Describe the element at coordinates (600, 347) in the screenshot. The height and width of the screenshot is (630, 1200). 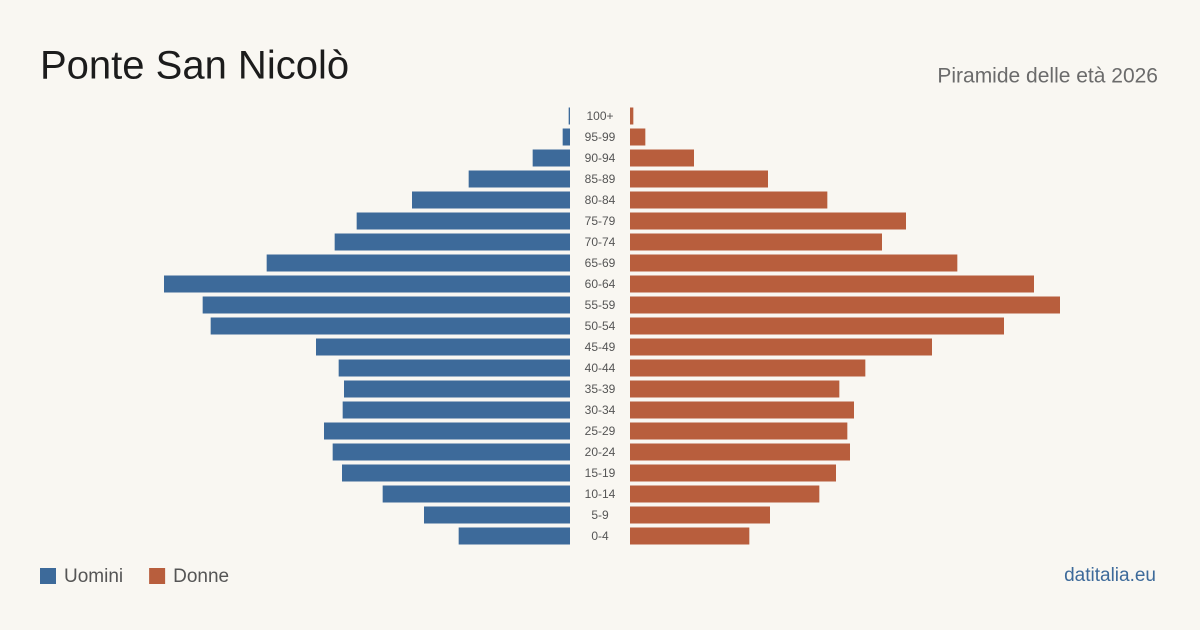
I see `age-label: 45-49` at that location.